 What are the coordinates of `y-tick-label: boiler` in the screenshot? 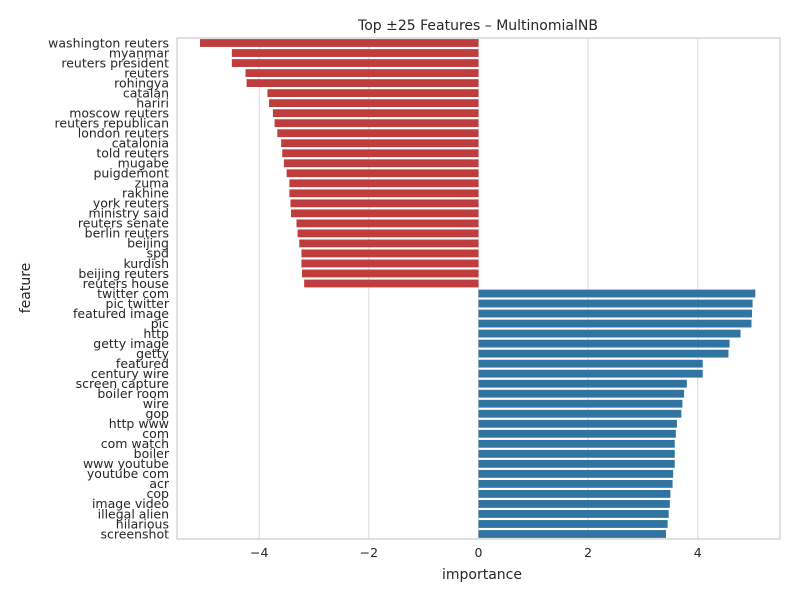 It's located at (152, 453).